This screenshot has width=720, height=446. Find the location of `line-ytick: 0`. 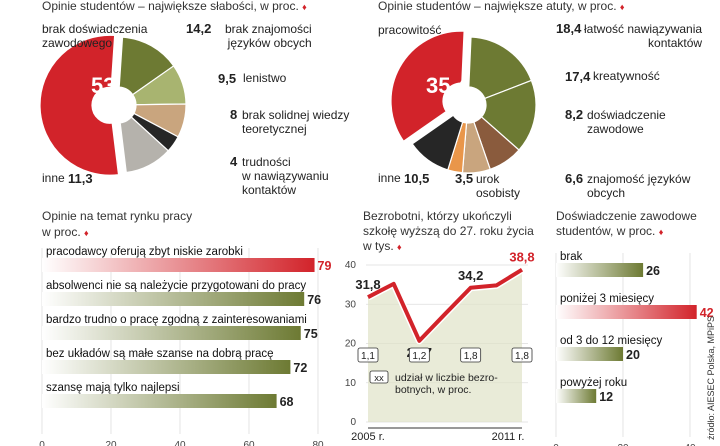

line-ytick: 0 is located at coordinates (353, 422).